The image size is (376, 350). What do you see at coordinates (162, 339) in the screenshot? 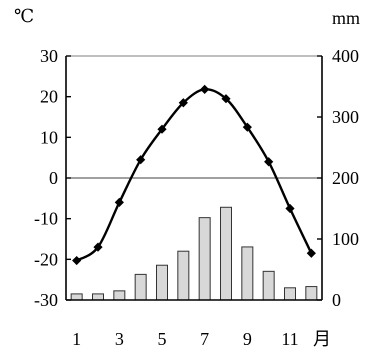
I see `x-tick-label: 5` at bounding box center [162, 339].